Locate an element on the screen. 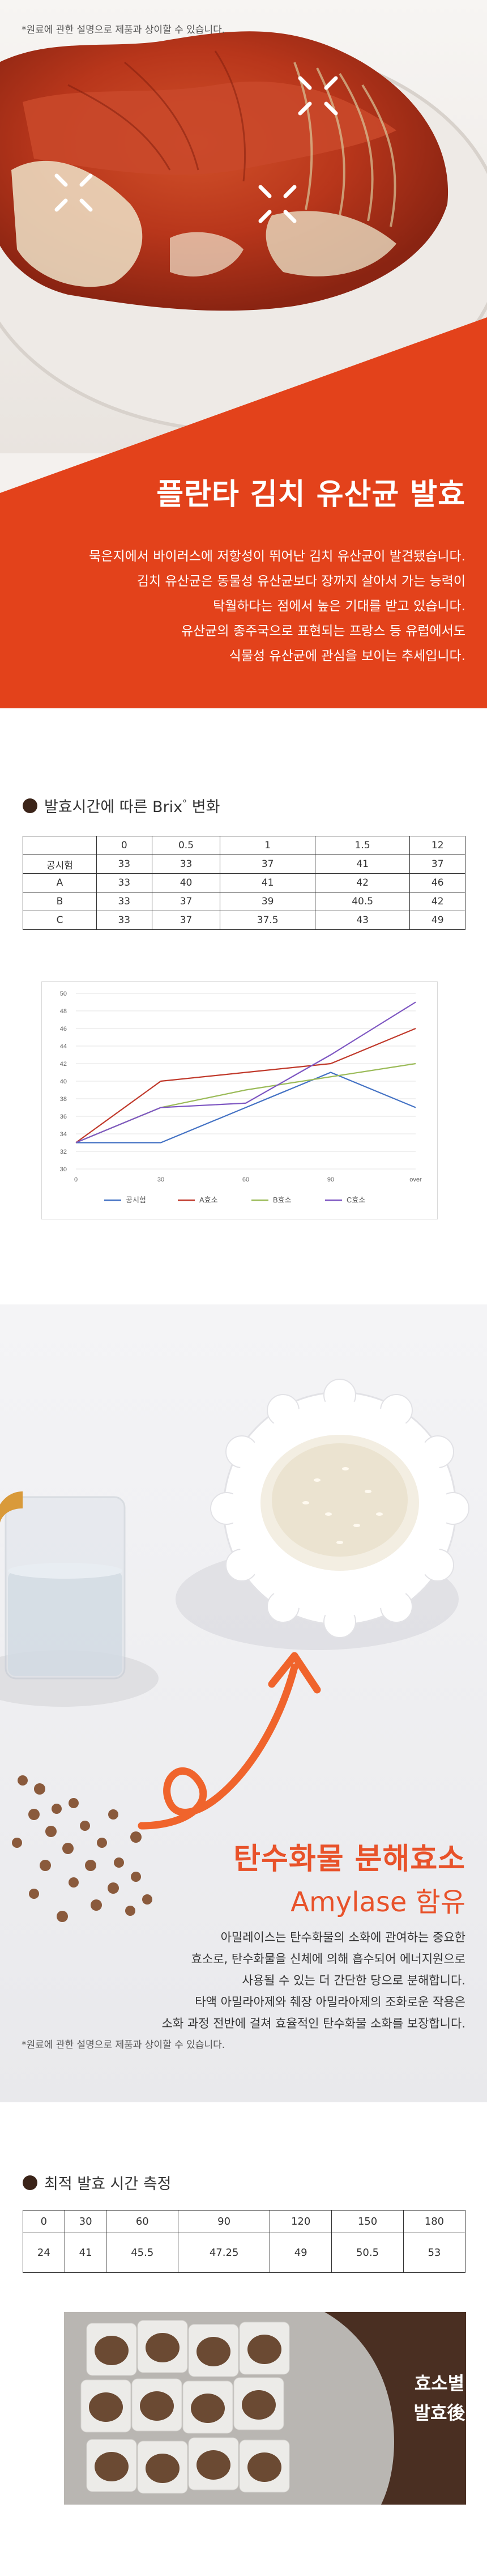 The image size is (487, 2576). amylase-title: 탄수화물 분해효소 is located at coordinates (349, 1859).